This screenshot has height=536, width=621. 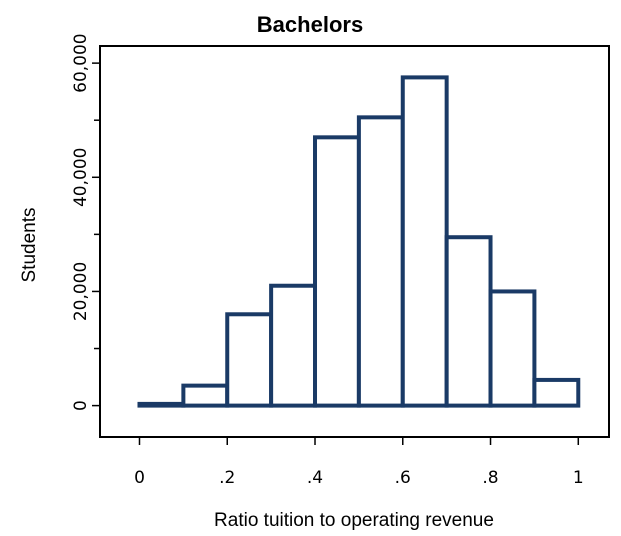 What do you see at coordinates (29, 245) in the screenshot?
I see `y-axis-label: Students` at bounding box center [29, 245].